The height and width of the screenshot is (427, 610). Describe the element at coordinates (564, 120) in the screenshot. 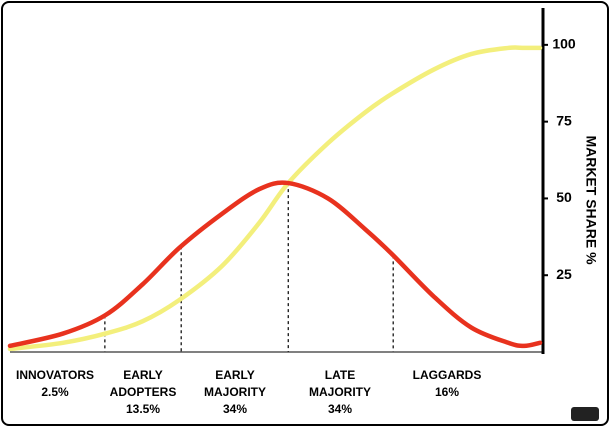

I see `y-tick-label: 75` at that location.